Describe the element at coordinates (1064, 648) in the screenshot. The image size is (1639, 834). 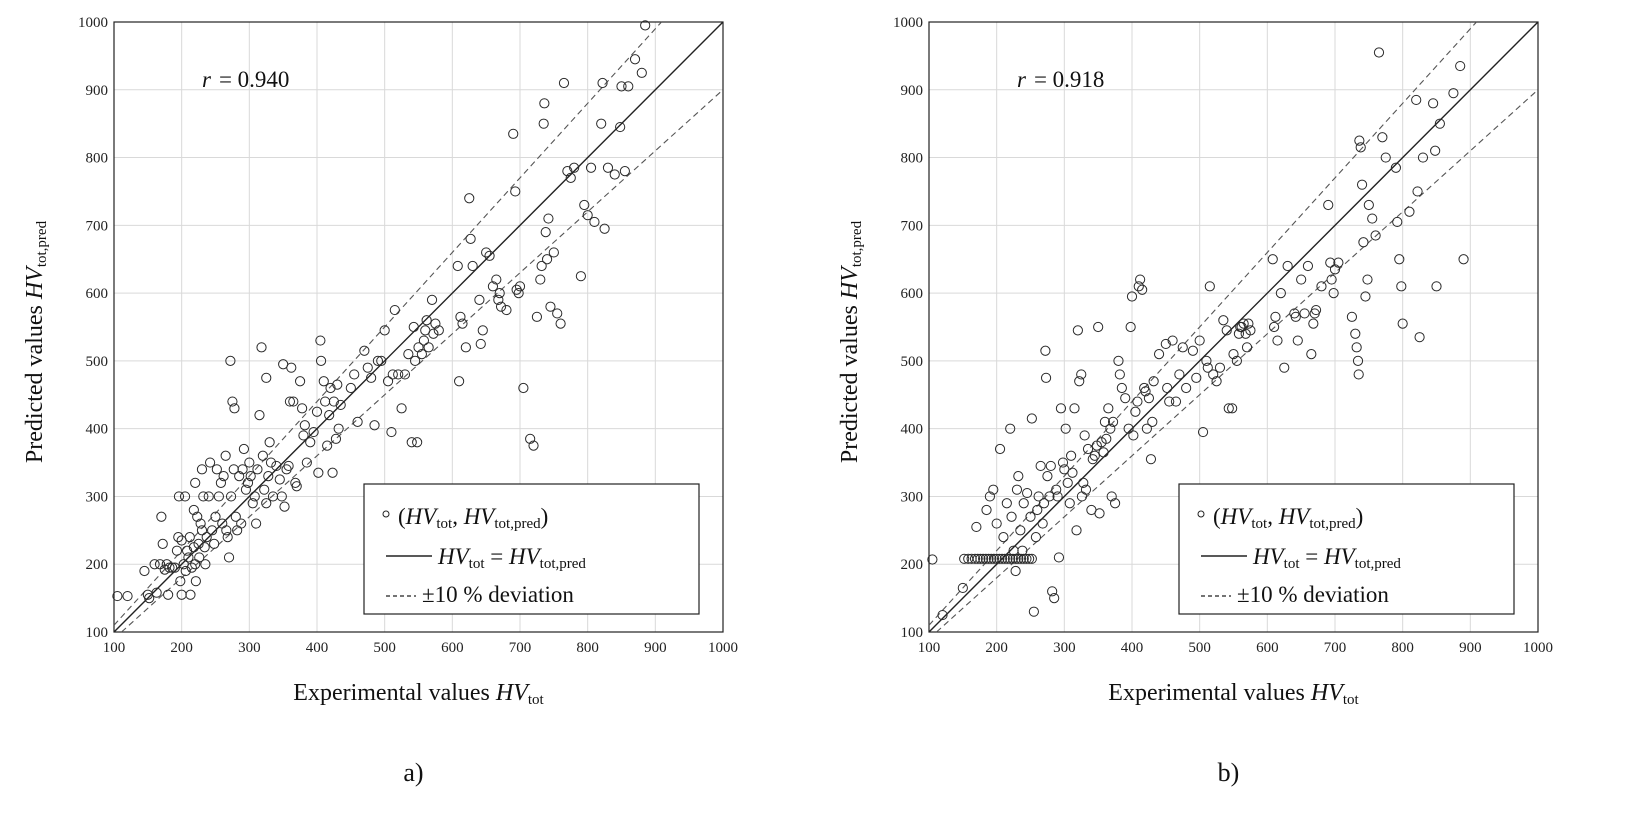
I see `x-tick-label: 300` at that location.